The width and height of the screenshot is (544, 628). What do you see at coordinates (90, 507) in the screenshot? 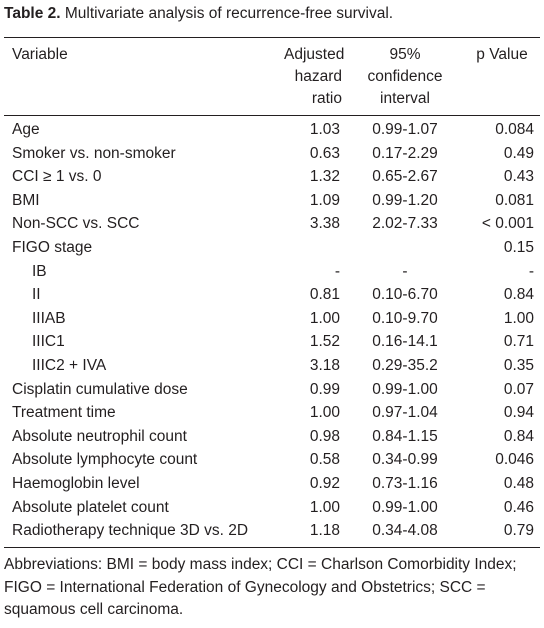
I see `table-cell: Absolute platelet count` at bounding box center [90, 507].